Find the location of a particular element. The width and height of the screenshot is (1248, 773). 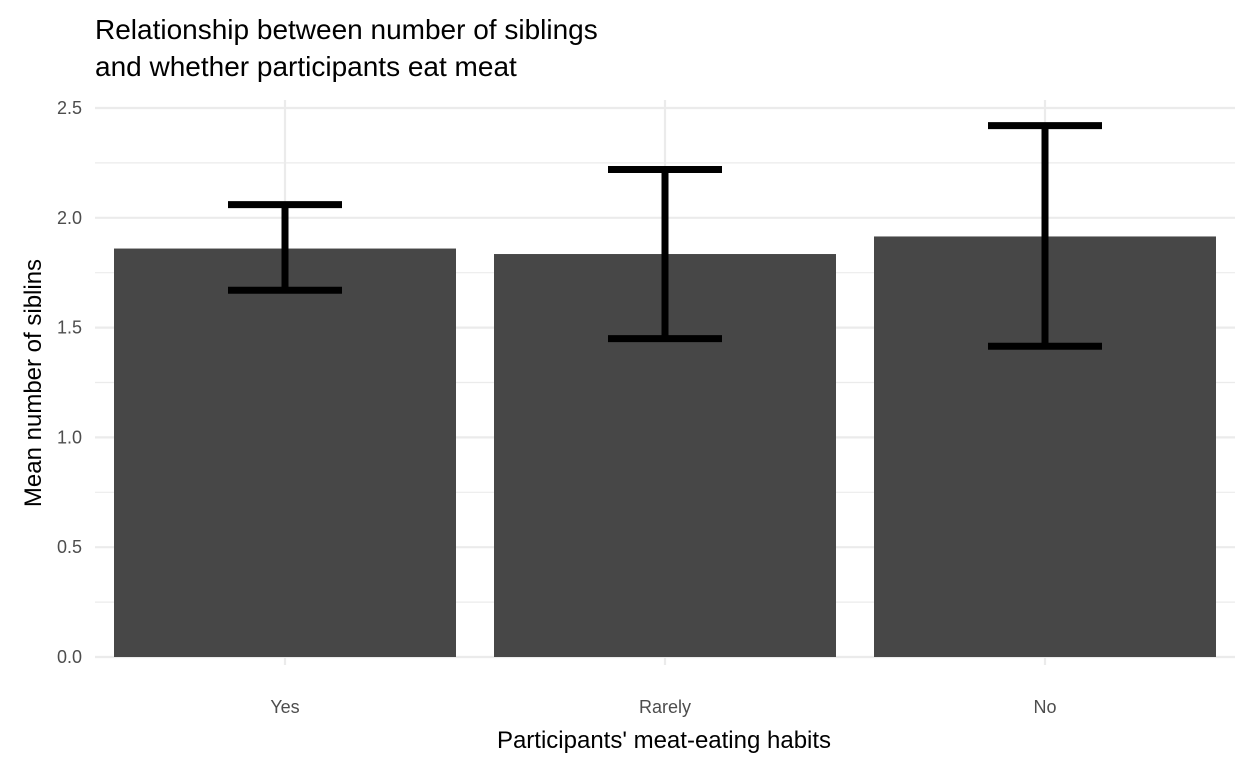

chart-title-line-2: and whether participants eat meat is located at coordinates (306, 66).